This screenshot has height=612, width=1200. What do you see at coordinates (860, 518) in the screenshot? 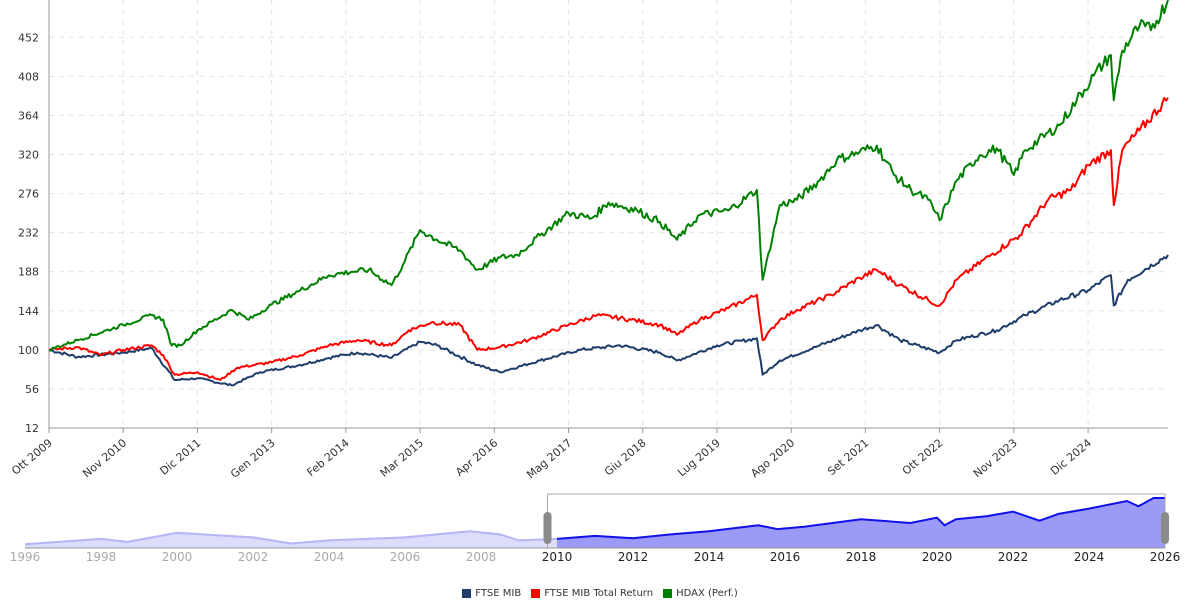
I see `navigator-selected-line` at bounding box center [860, 518].